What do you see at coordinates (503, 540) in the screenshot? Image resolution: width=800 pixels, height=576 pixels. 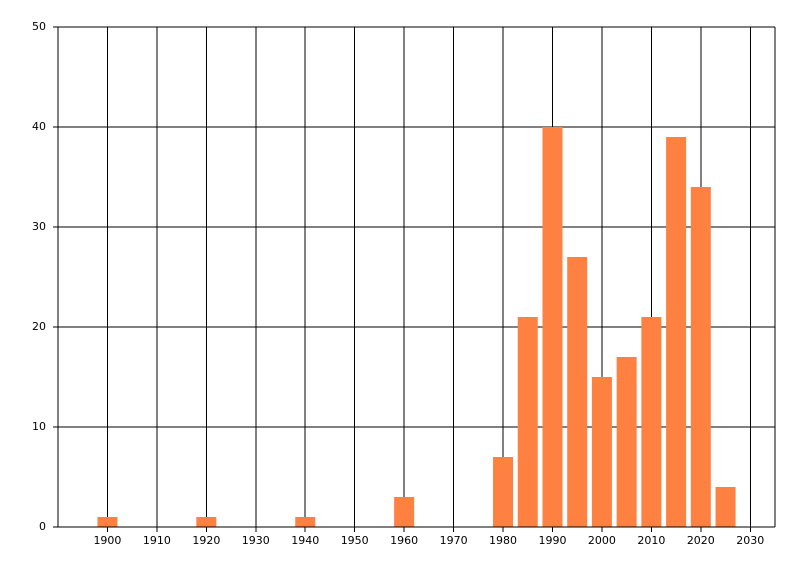 I see `x-tick-label: 1980` at bounding box center [503, 540].